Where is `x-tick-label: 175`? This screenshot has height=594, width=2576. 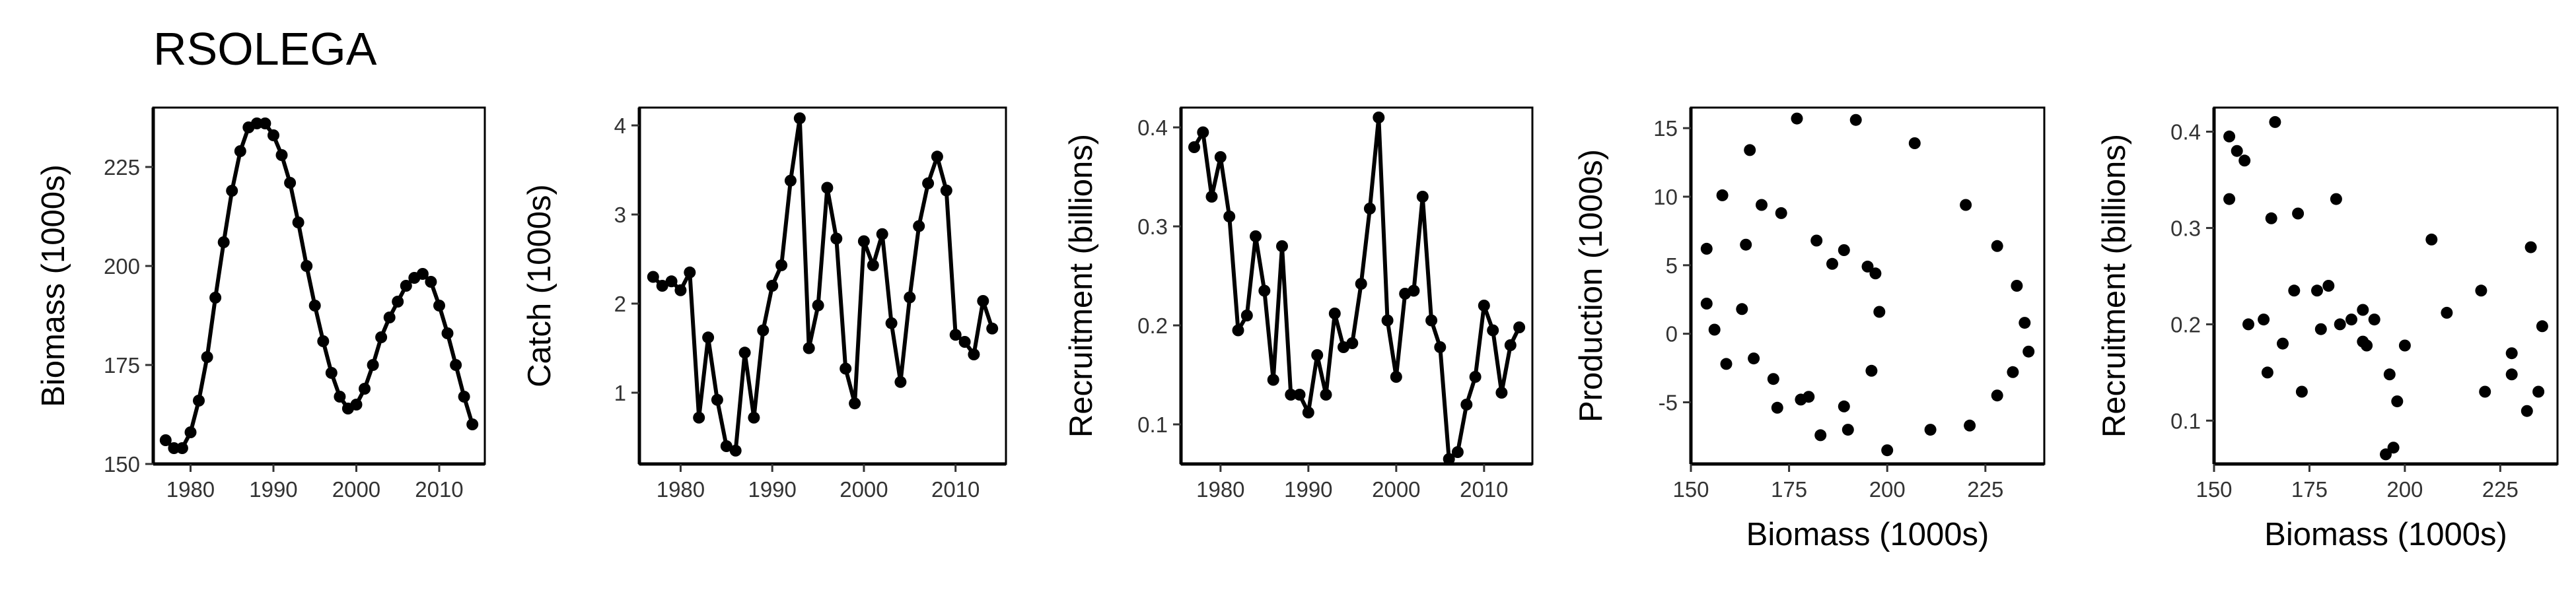
x-tick-label: 175 is located at coordinates (1789, 489).